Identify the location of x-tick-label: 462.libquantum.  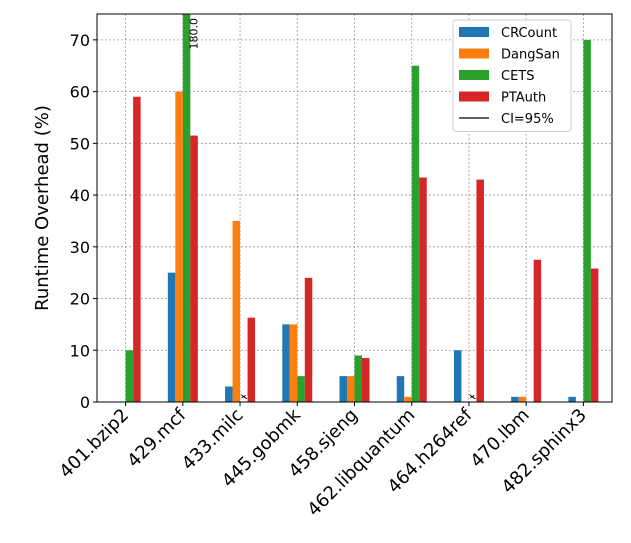
(361, 463).